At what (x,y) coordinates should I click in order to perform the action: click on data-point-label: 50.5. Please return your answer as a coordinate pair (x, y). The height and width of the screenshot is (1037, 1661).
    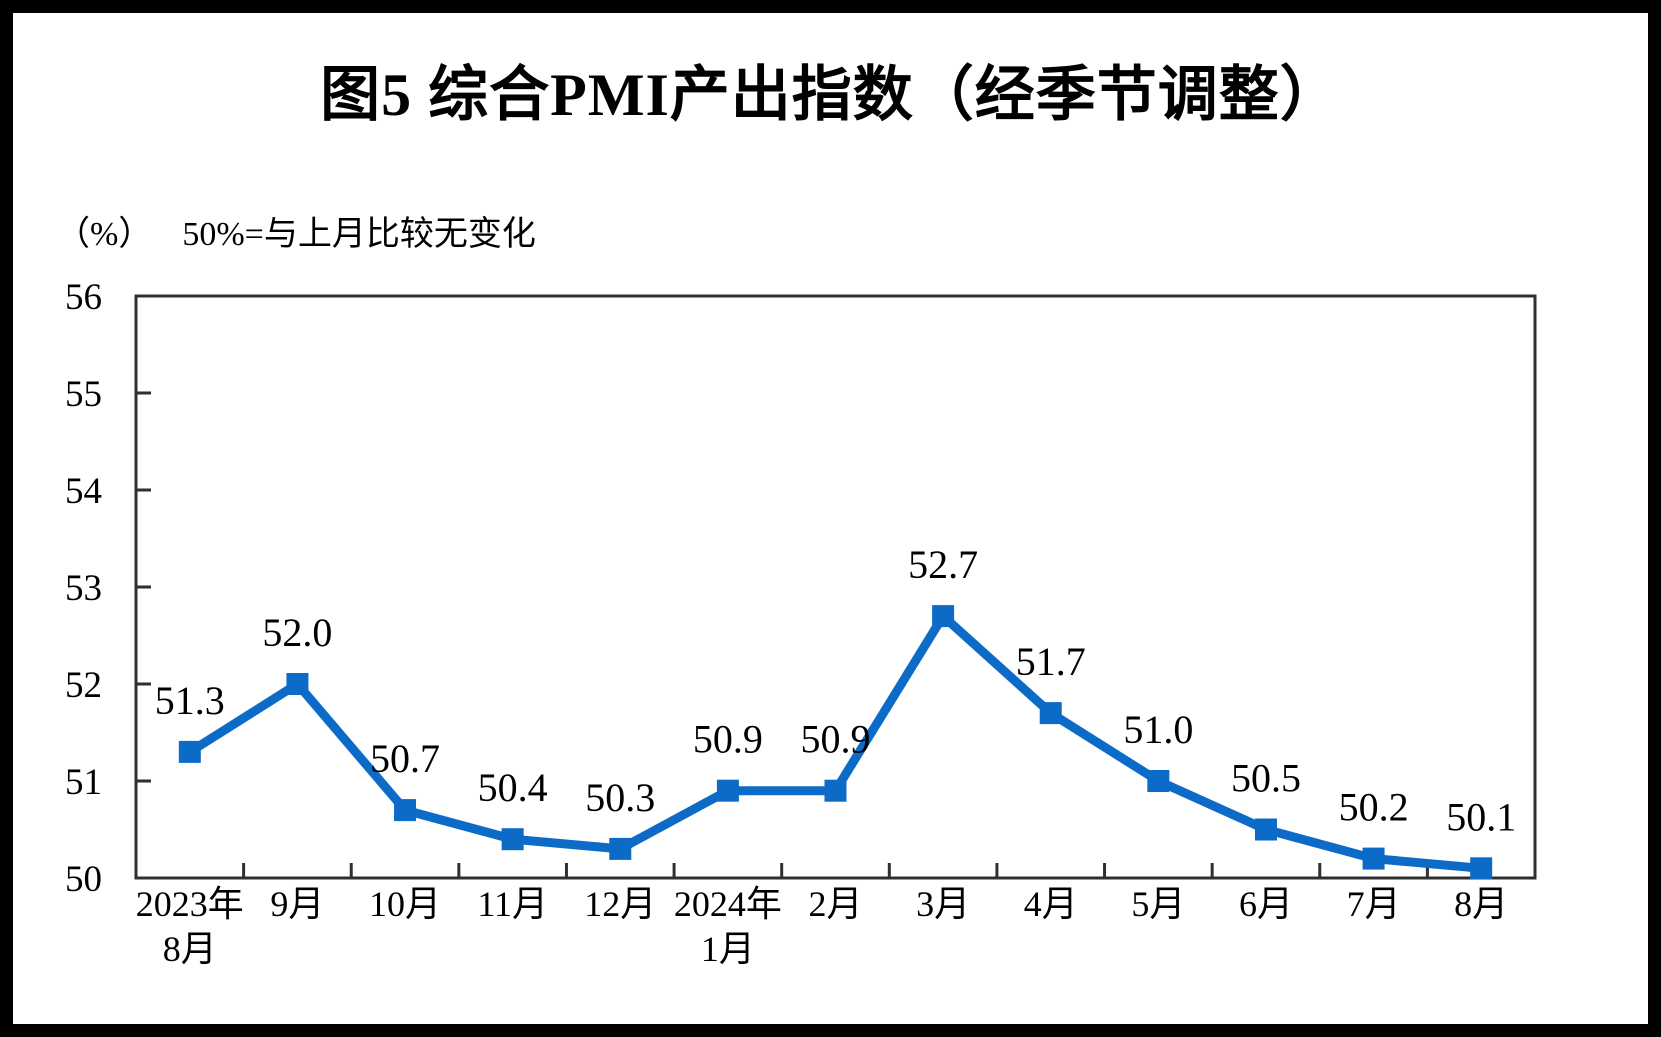
    Looking at the image, I should click on (1266, 778).